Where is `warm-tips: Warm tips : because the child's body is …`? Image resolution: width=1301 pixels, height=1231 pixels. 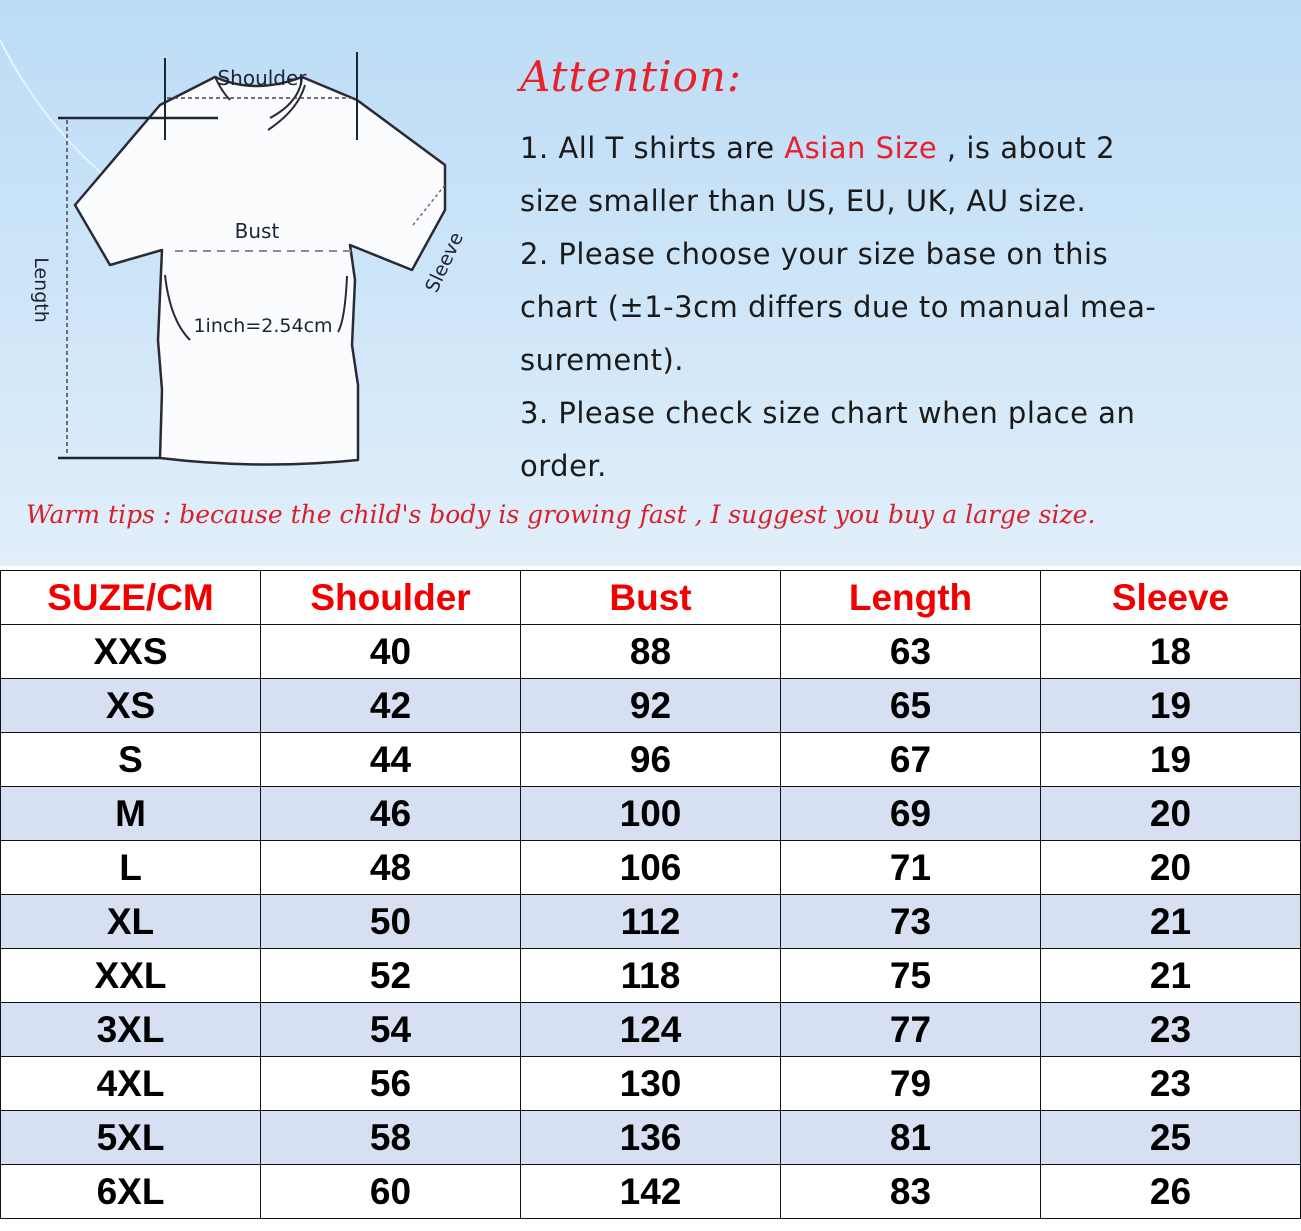 warm-tips: Warm tips : because the child's body is … is located at coordinates (561, 514).